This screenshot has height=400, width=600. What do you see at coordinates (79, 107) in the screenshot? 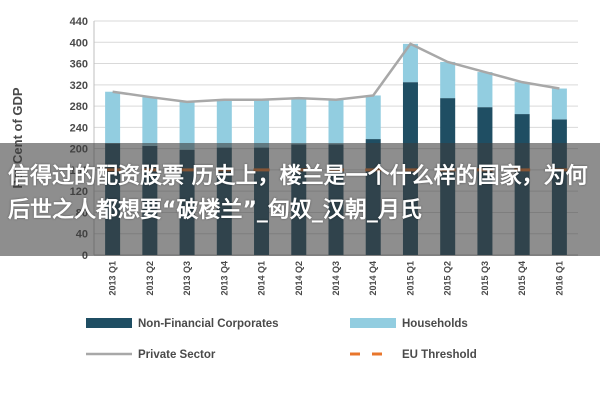
I see `y-tick-label: 280` at bounding box center [79, 107].